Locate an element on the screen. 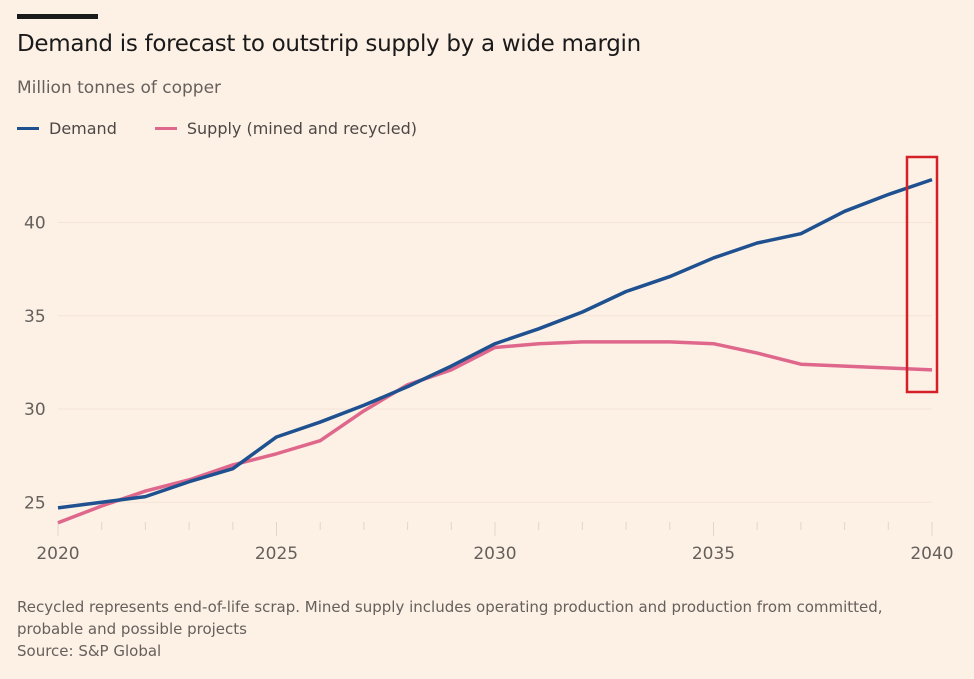 The image size is (974, 679). legend-swatch-demand is located at coordinates (28, 128).